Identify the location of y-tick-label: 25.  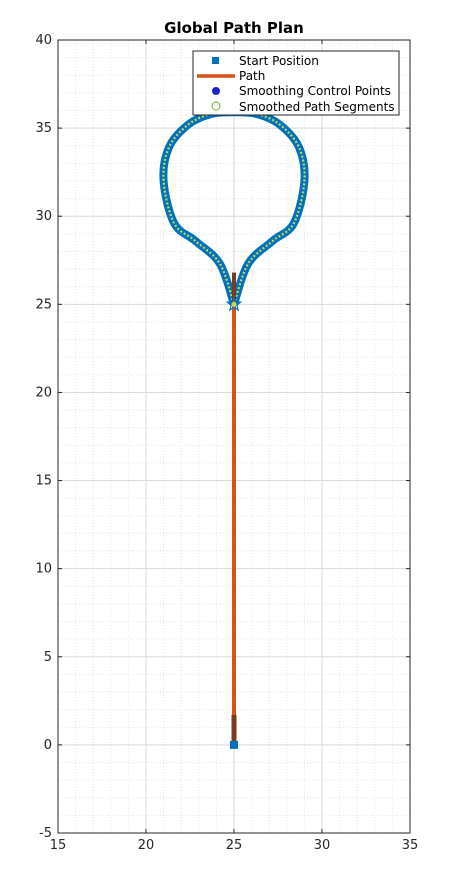
(43, 304).